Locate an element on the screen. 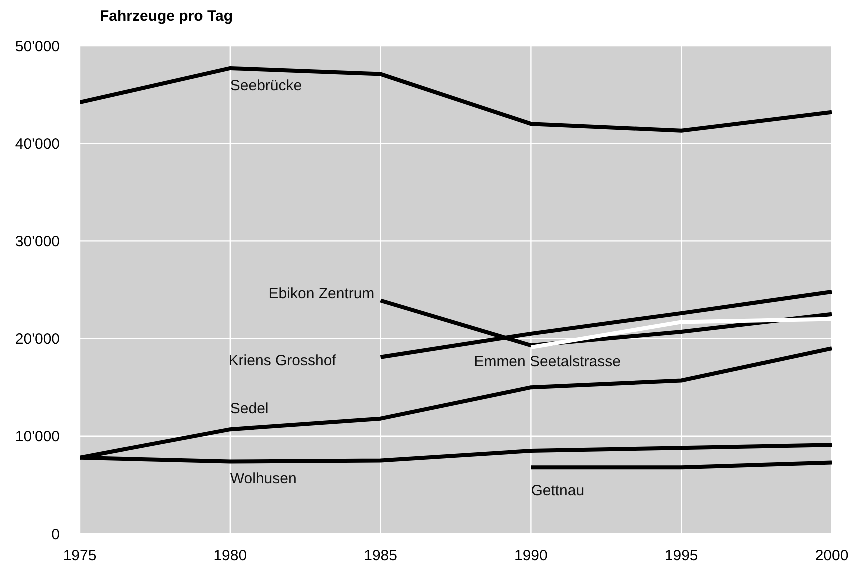 The width and height of the screenshot is (864, 577). x-tick-label: 1980 is located at coordinates (231, 556).